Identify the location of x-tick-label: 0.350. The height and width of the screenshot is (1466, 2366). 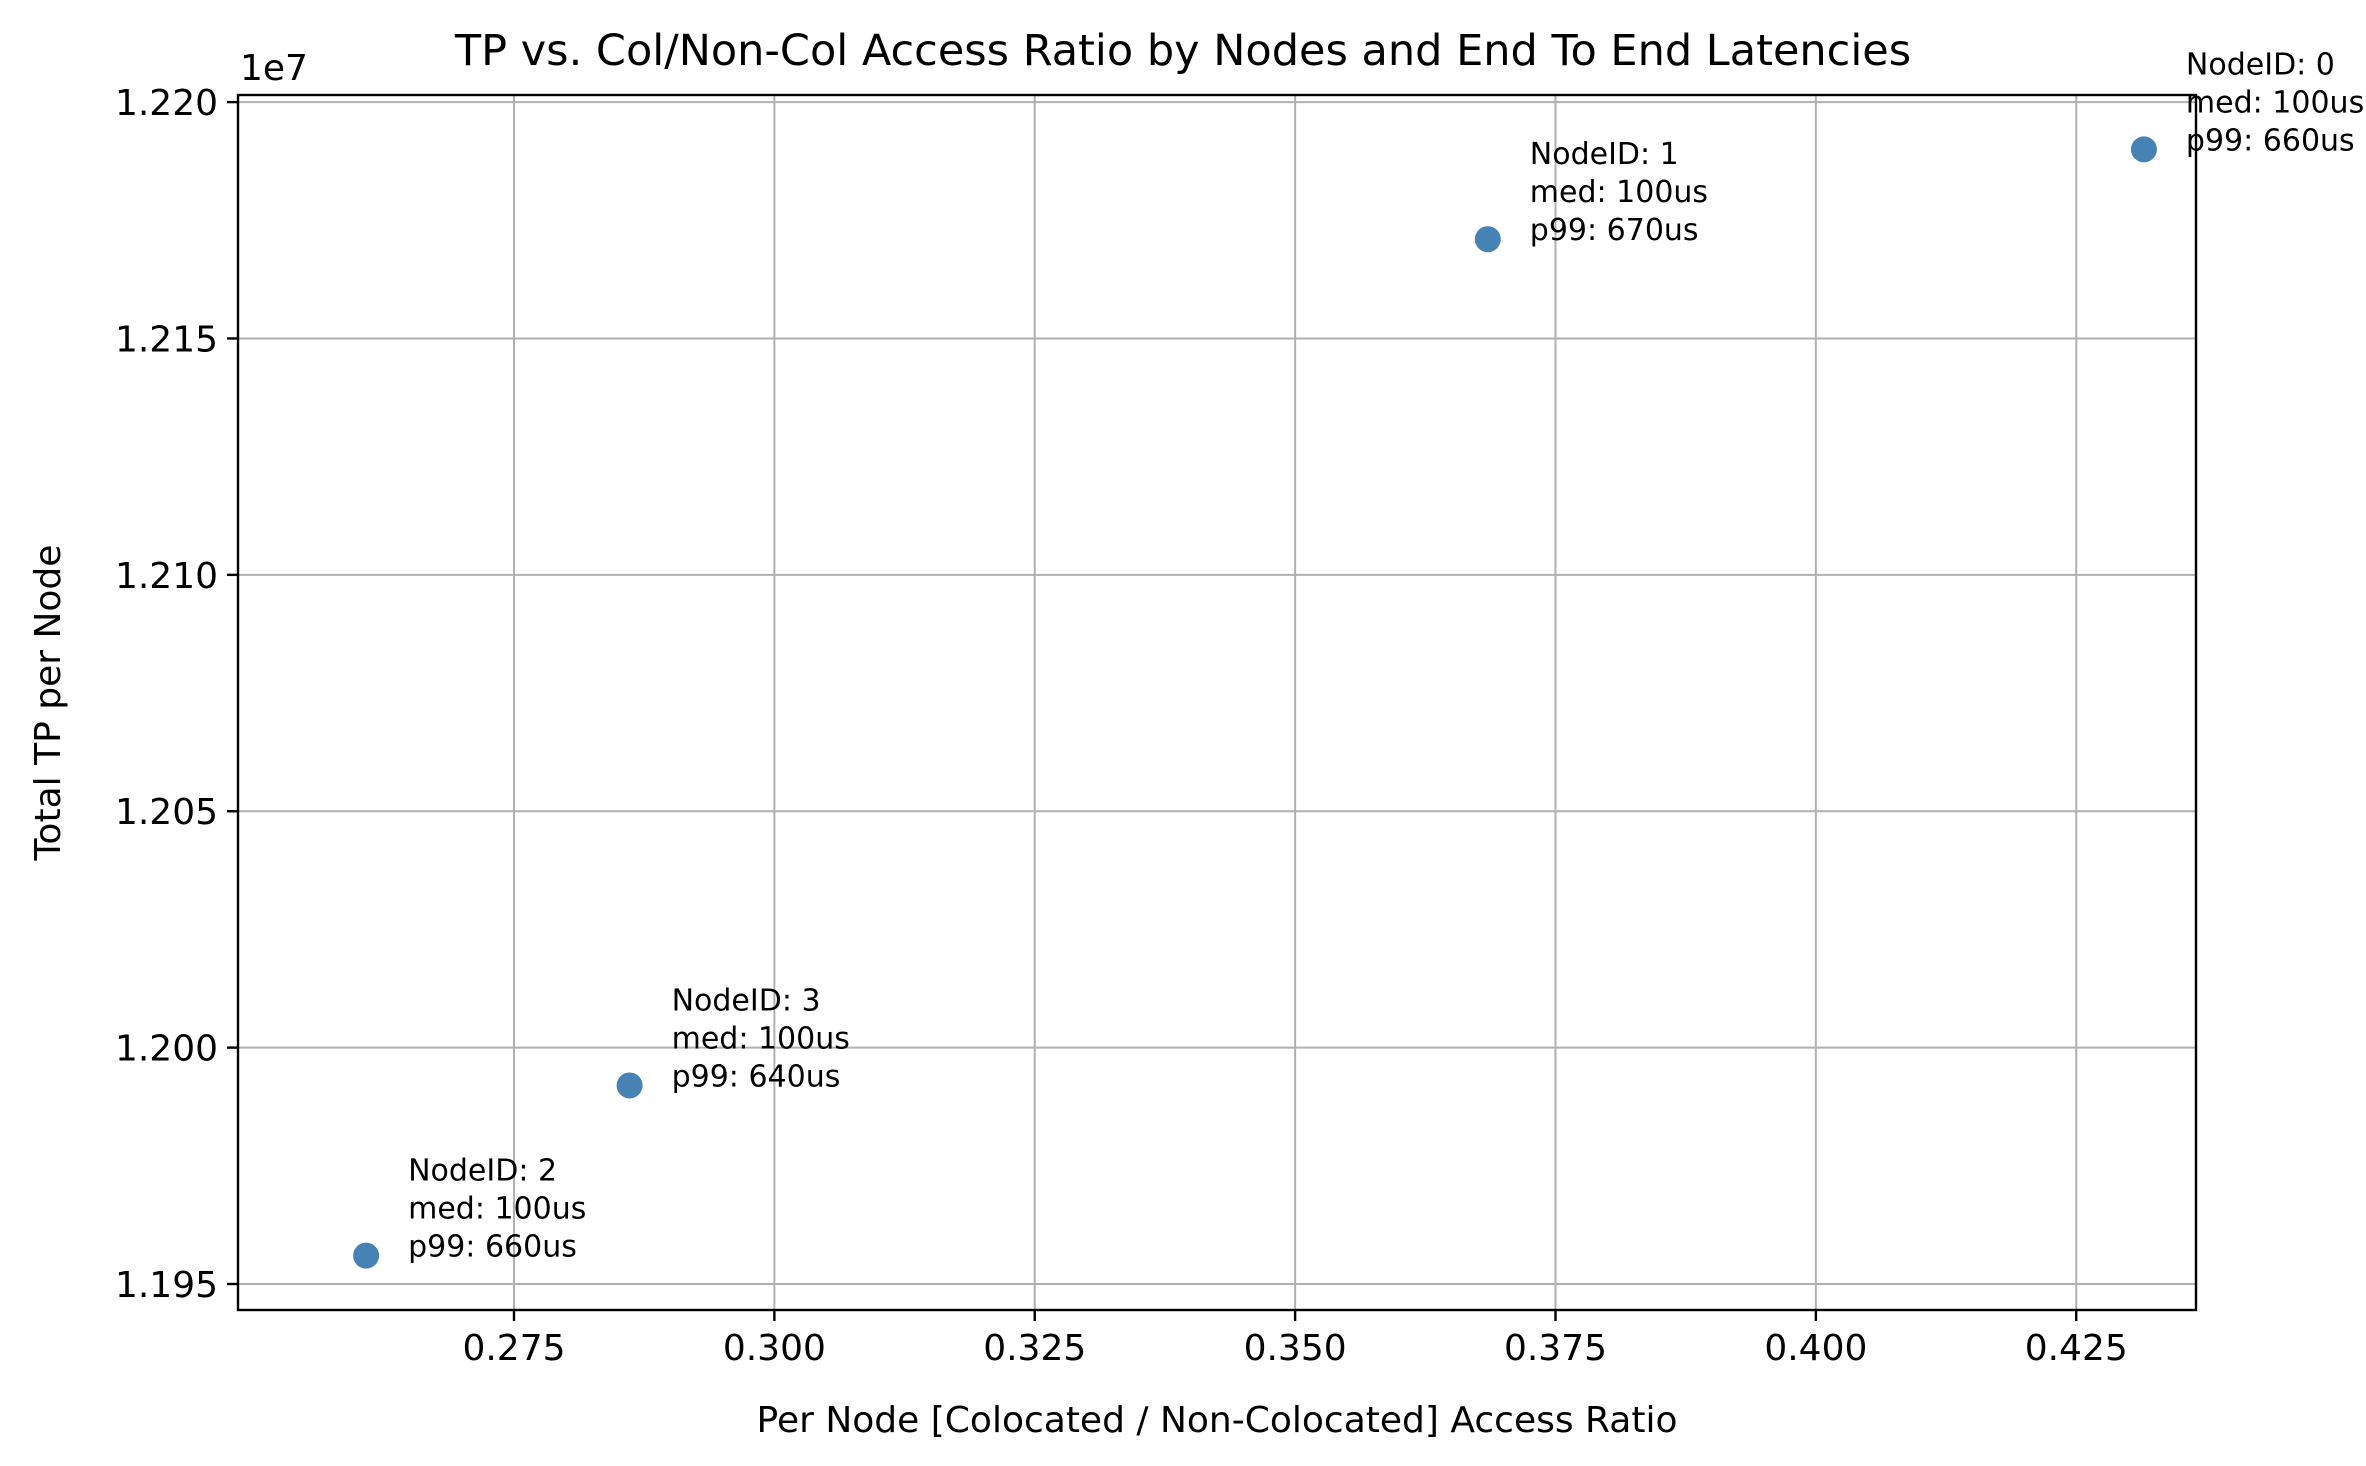
(1295, 1348).